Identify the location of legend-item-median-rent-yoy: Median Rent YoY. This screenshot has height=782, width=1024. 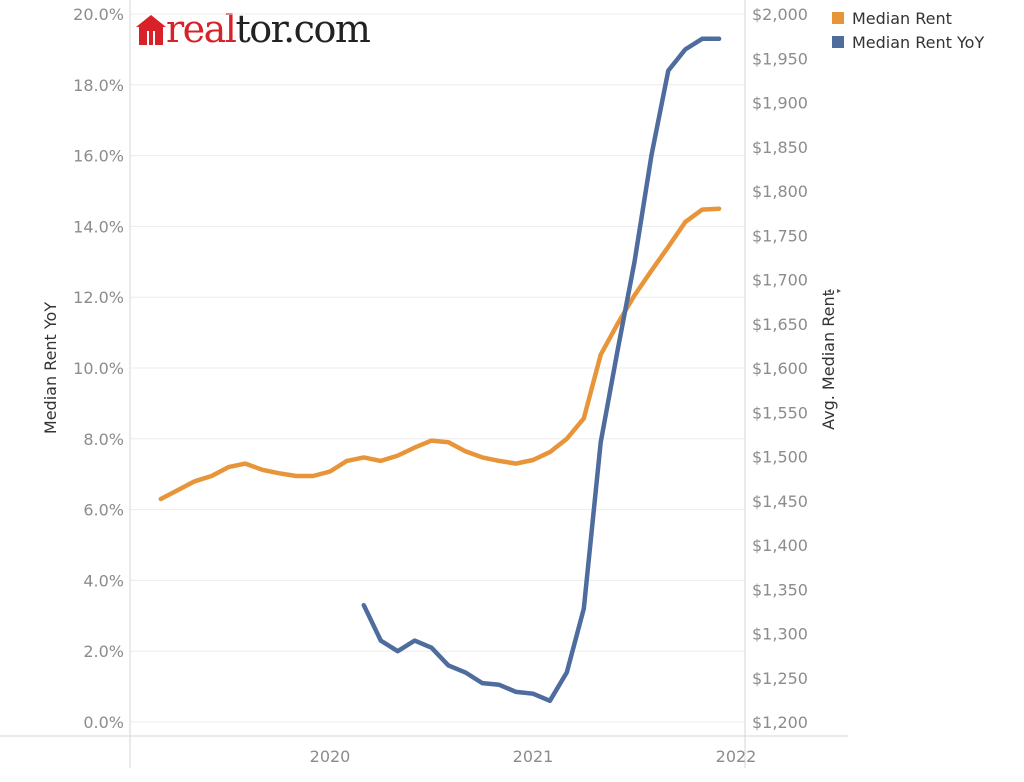
(908, 42).